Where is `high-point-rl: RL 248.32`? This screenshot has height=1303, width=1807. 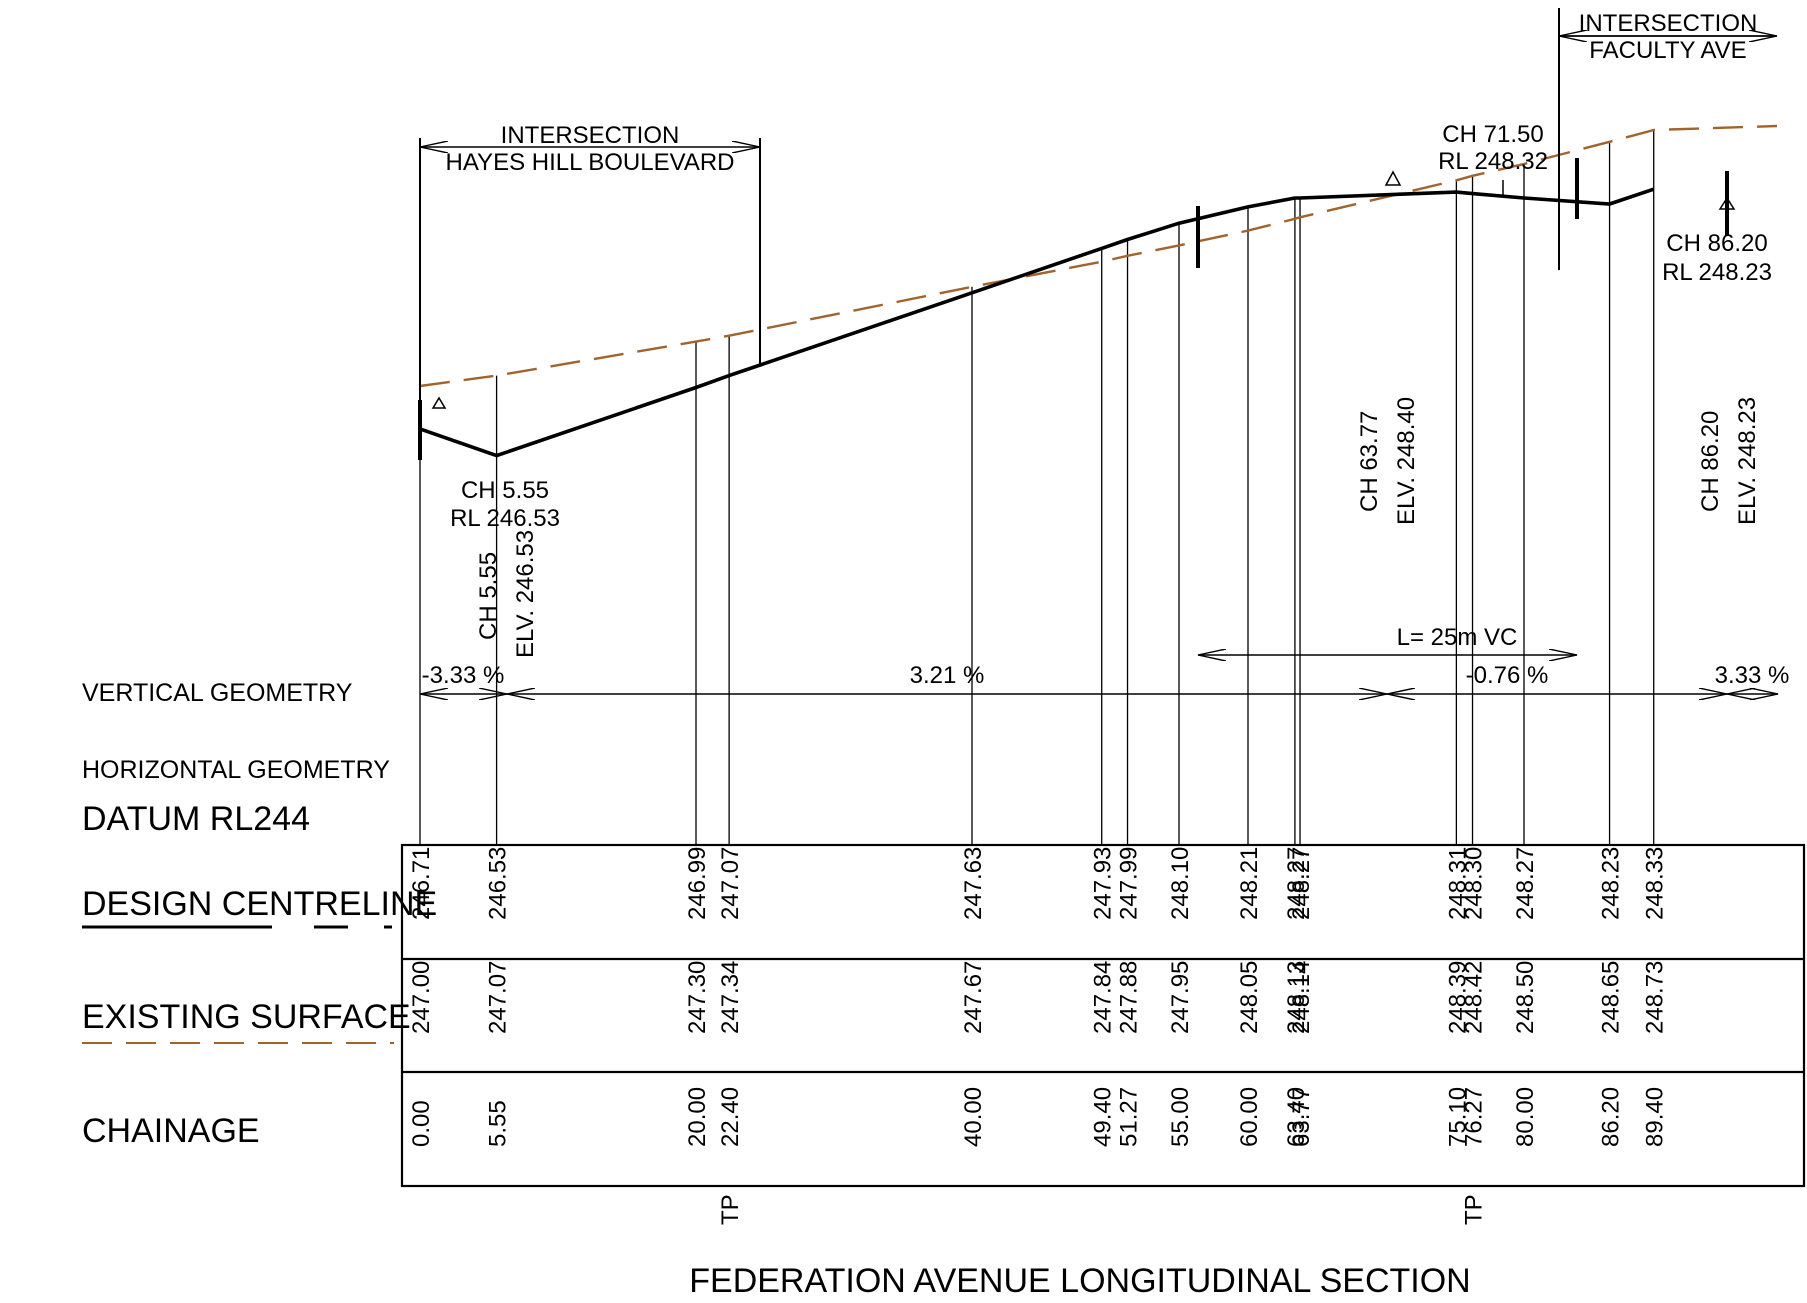 high-point-rl: RL 248.32 is located at coordinates (1493, 161).